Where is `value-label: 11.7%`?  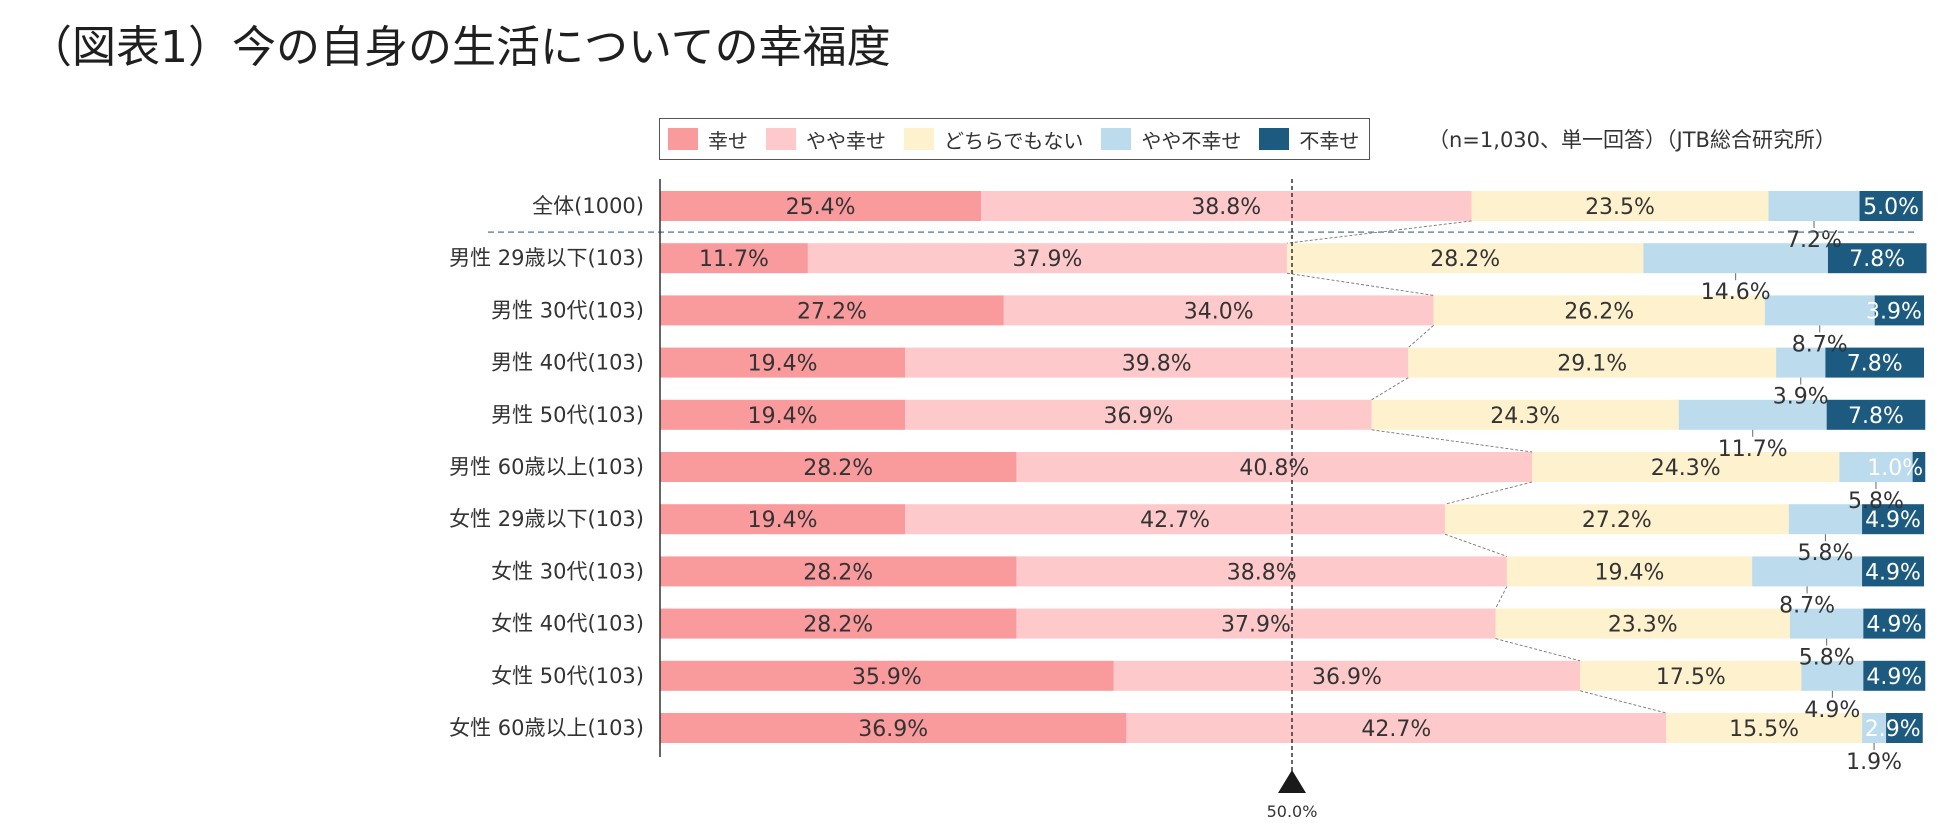
value-label: 11.7% is located at coordinates (734, 259).